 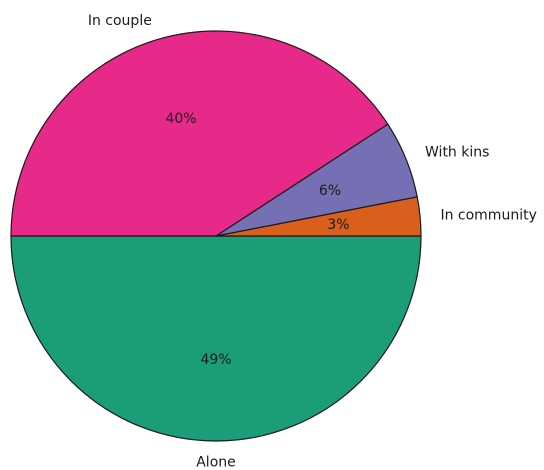 What do you see at coordinates (216, 462) in the screenshot?
I see `pie-category-label-alone: Alone` at bounding box center [216, 462].